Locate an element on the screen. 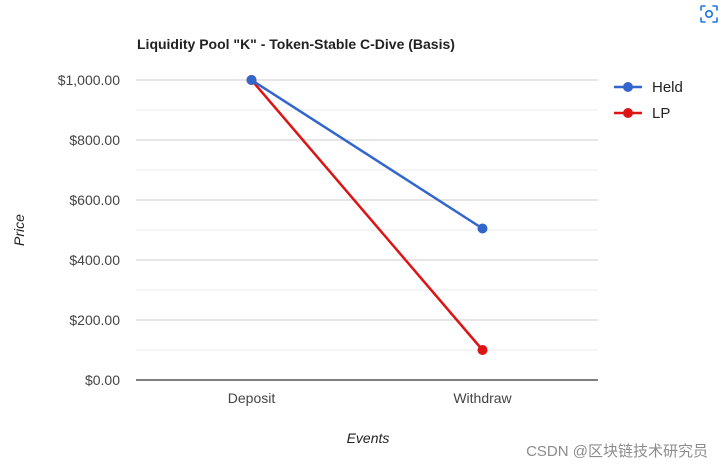  watermark: CSDN @区块链技术研究员 is located at coordinates (617, 451).